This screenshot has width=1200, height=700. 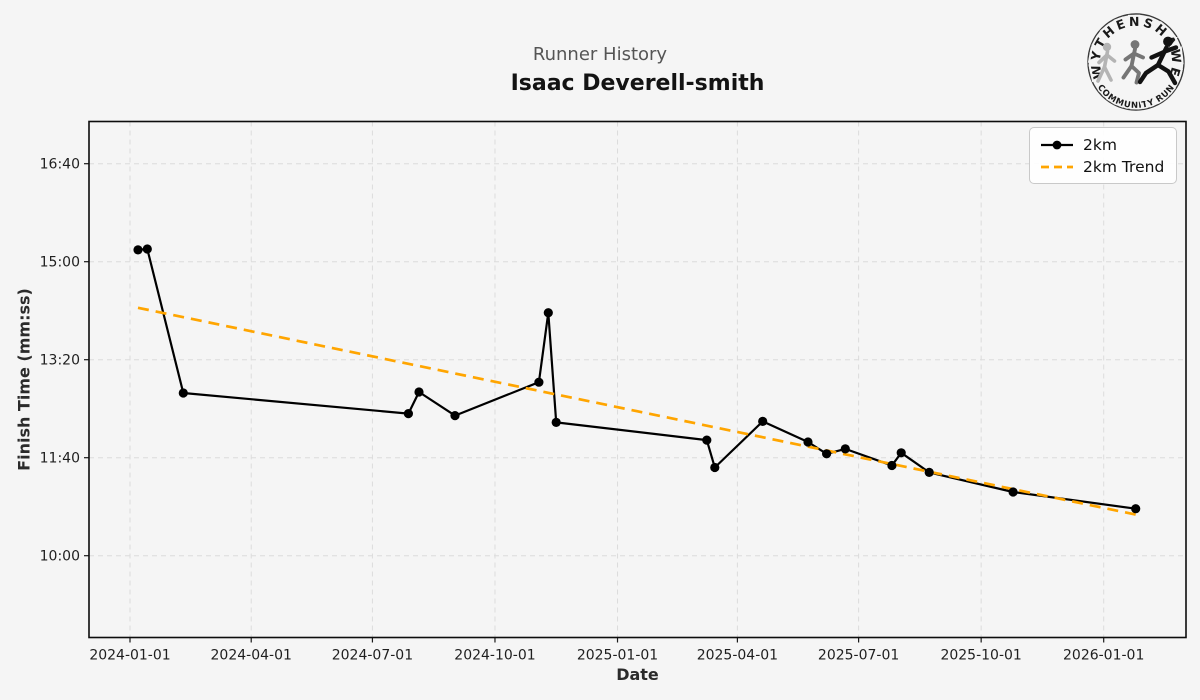 I want to click on logo-bottom-arc-text-wrap: COMMUNITY RUN, so click(x=1136, y=97).